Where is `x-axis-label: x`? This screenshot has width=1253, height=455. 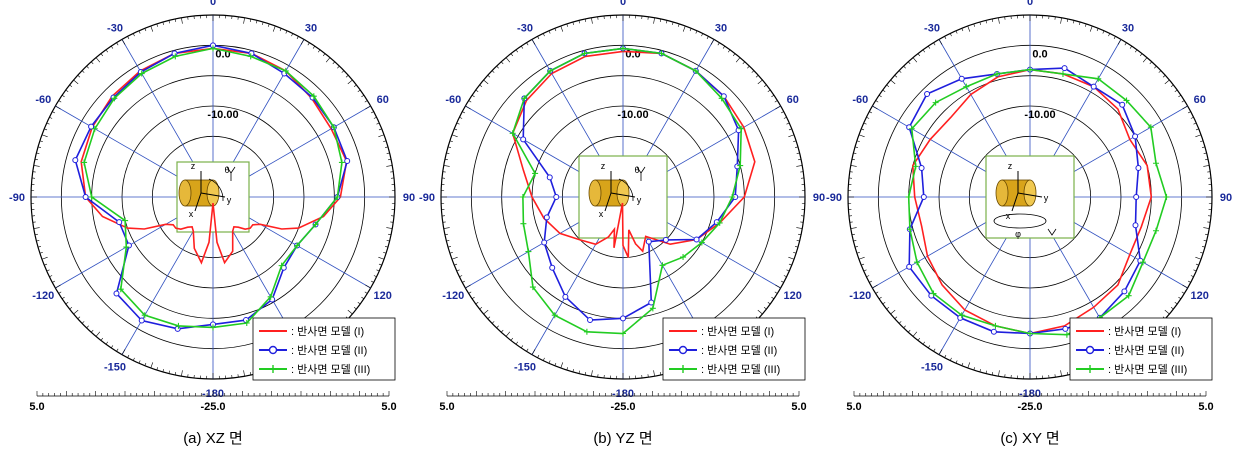 x-axis-label: x is located at coordinates (1008, 216).